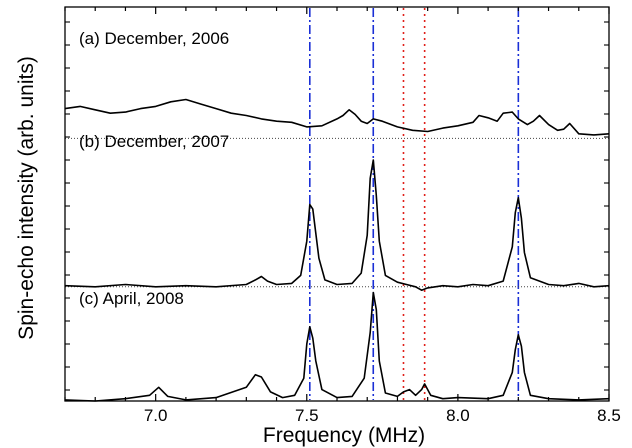 This screenshot has height=448, width=632. I want to click on x-tick-label-8.0: 8.0, so click(458, 415).